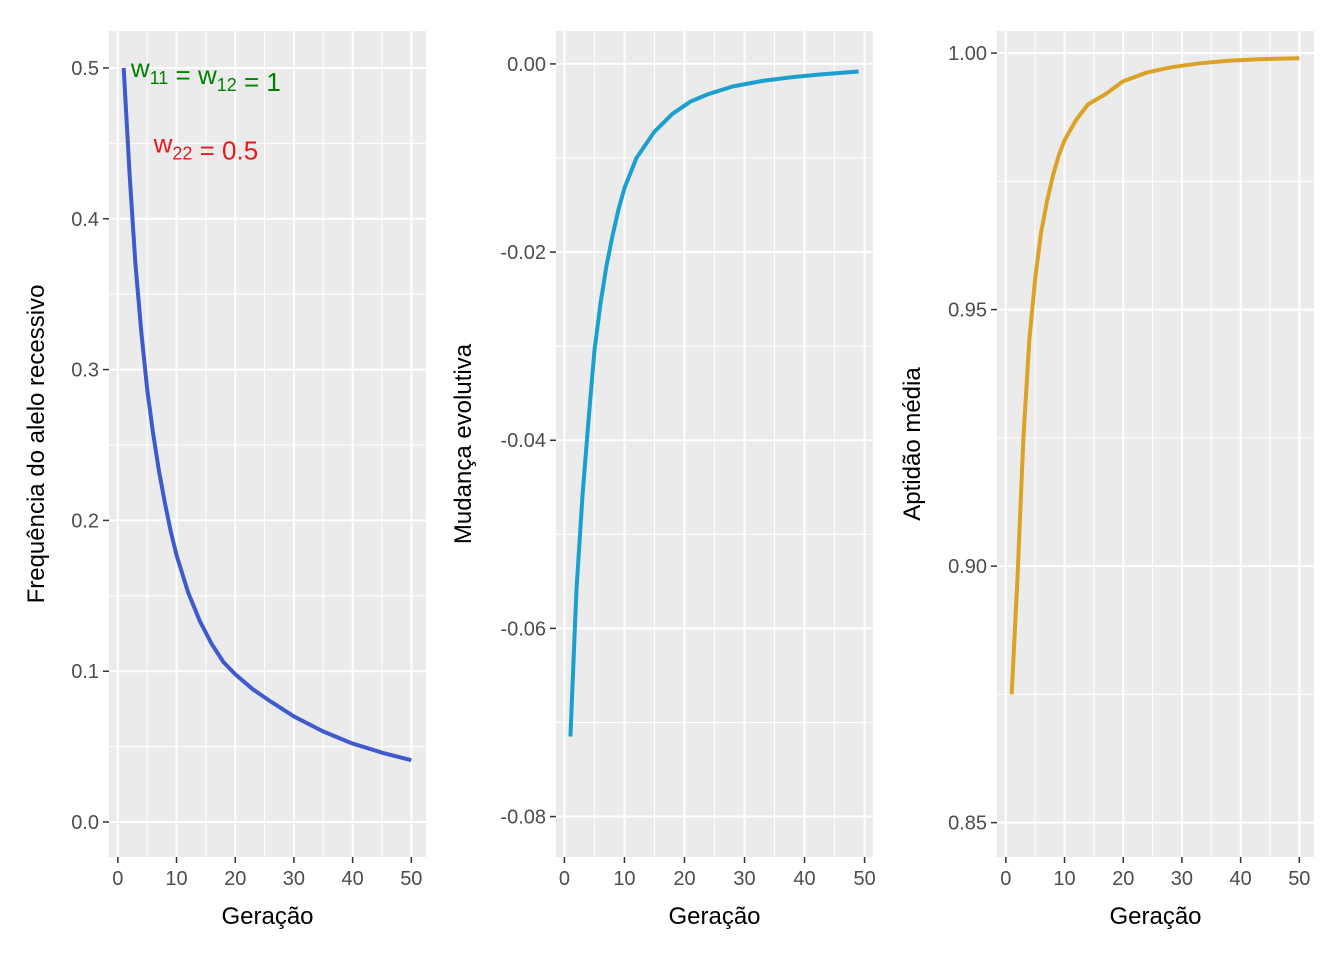 The image size is (1344, 960). Describe the element at coordinates (206, 146) in the screenshot. I see `annotation-label: w22 = 0.5` at that location.